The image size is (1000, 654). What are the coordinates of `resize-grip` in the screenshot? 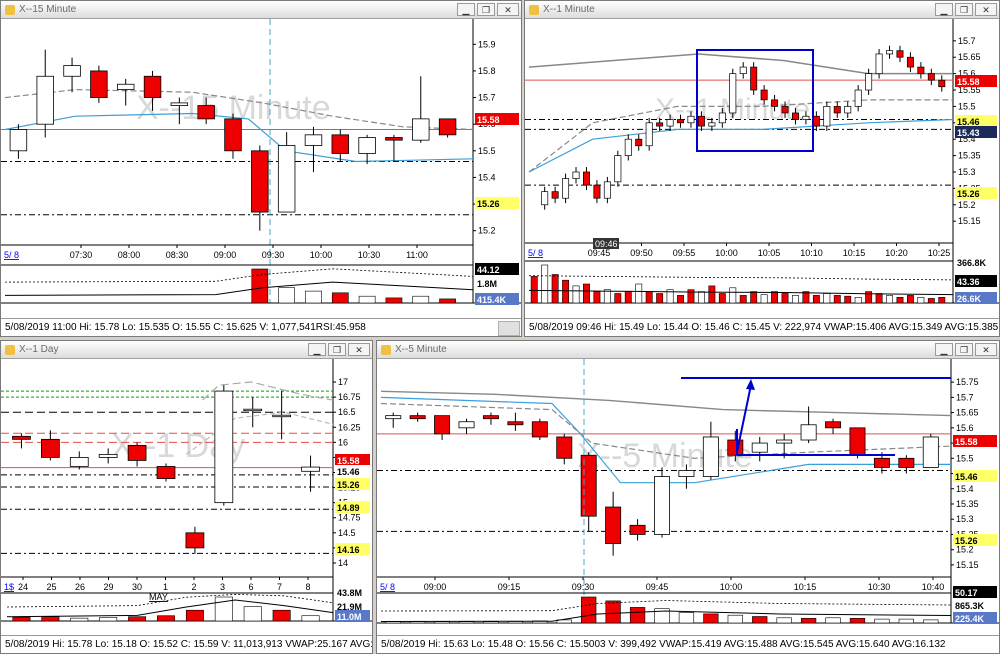 It's located at (509, 328).